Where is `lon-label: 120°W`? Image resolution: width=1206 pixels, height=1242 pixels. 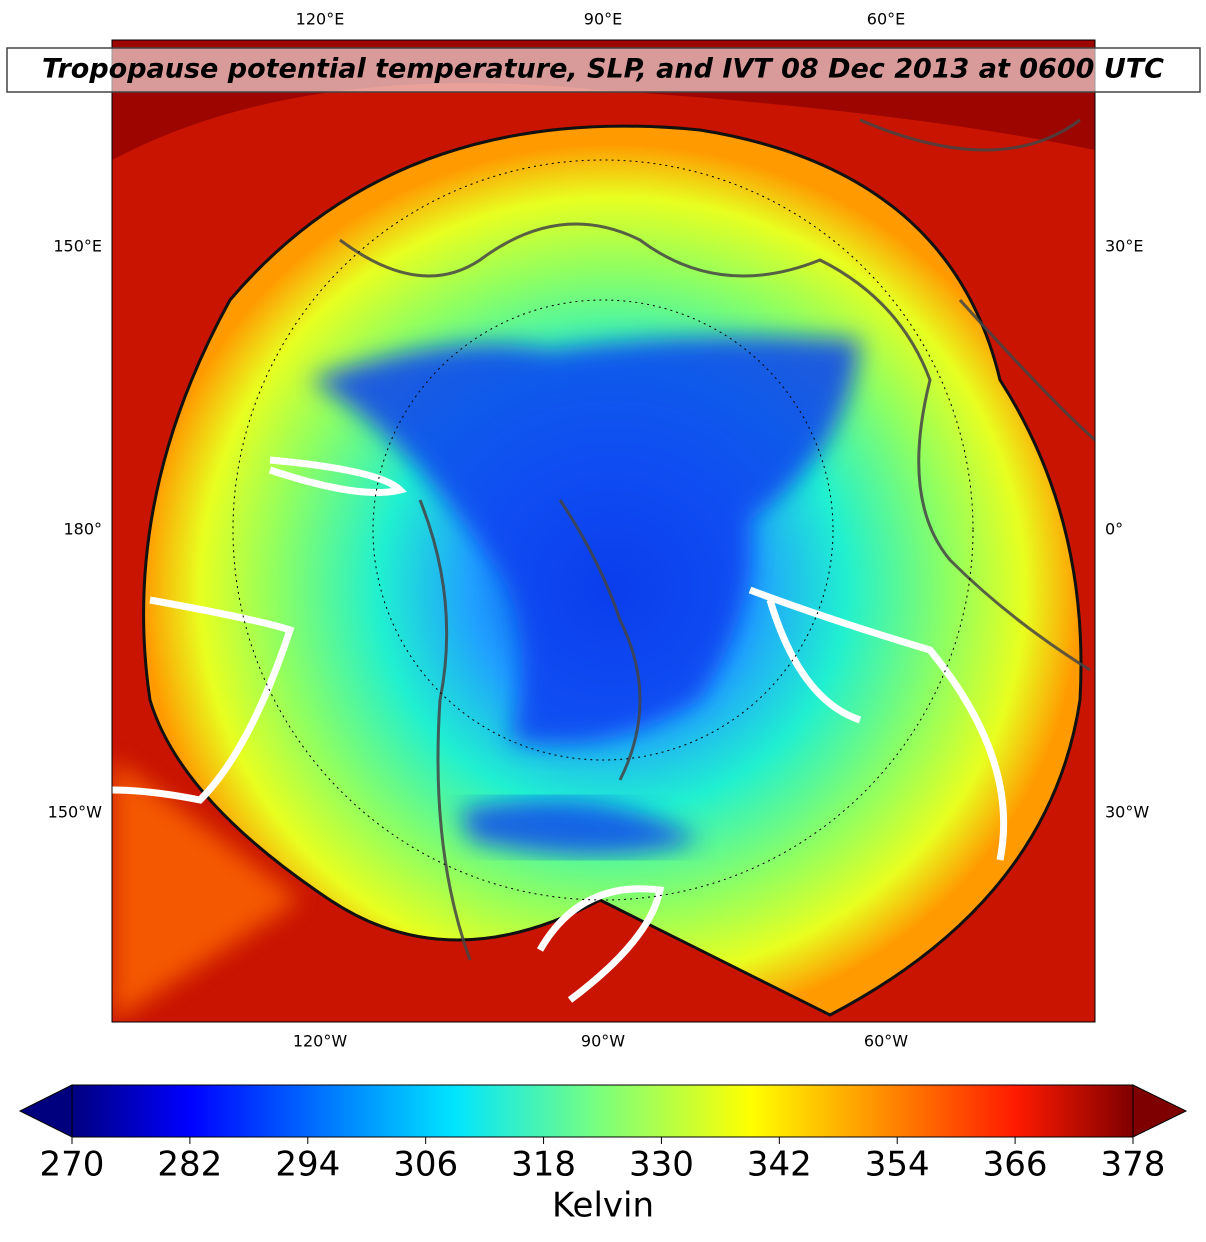
lon-label: 120°W is located at coordinates (320, 1041).